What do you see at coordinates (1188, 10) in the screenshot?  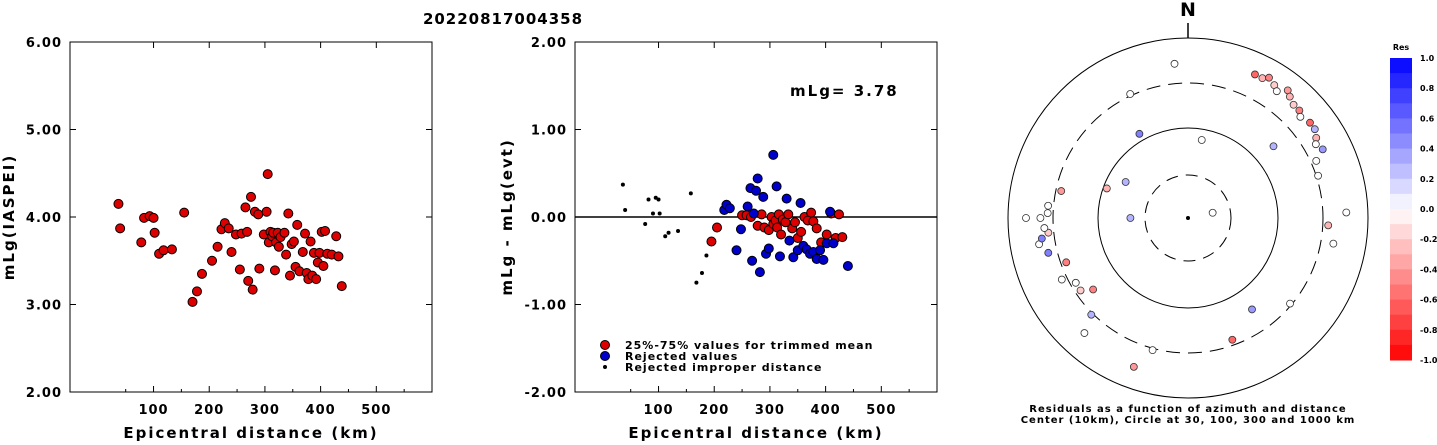 I see `north-label: N` at bounding box center [1188, 10].